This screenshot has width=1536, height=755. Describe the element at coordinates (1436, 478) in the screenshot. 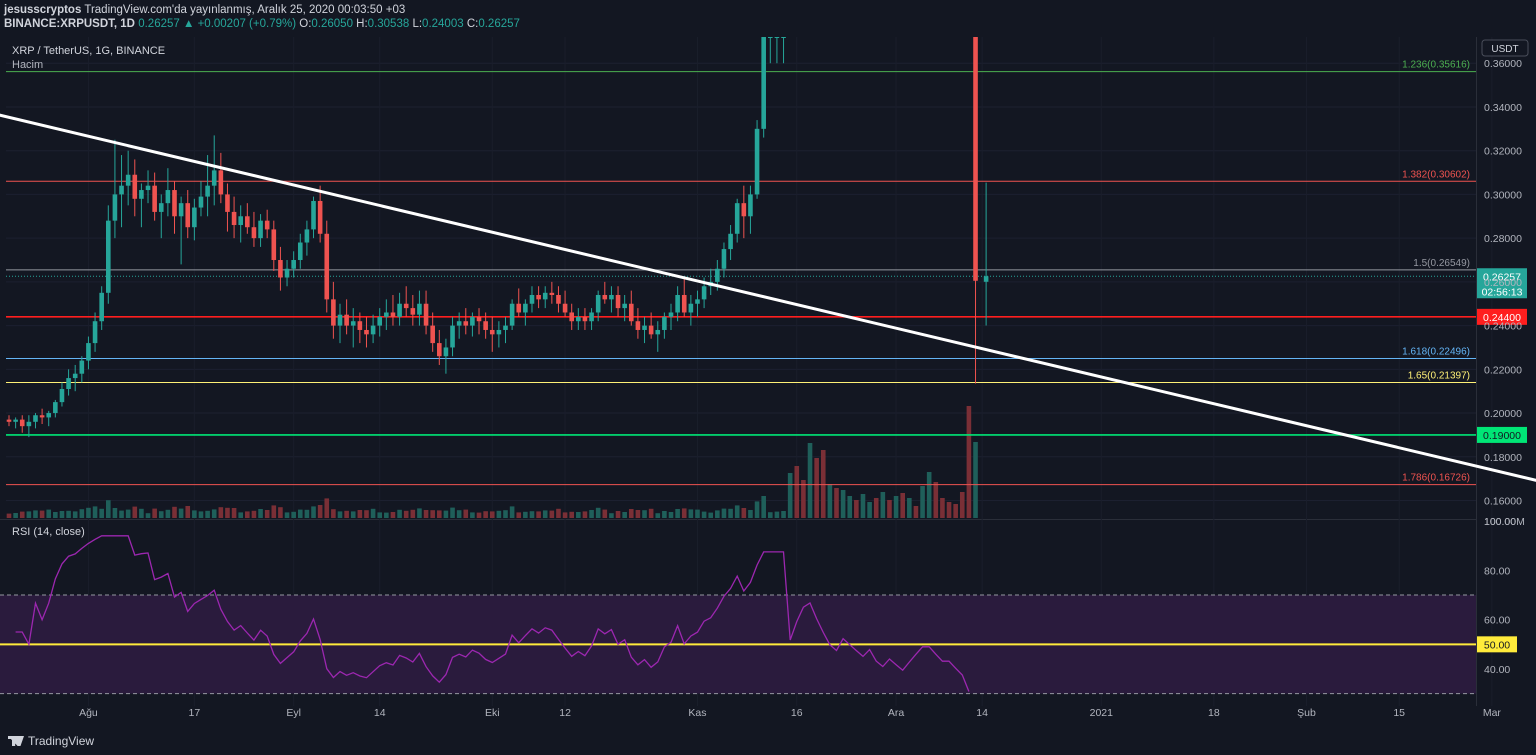

I see `fib-level-label: 1.786(0.16726)` at that location.